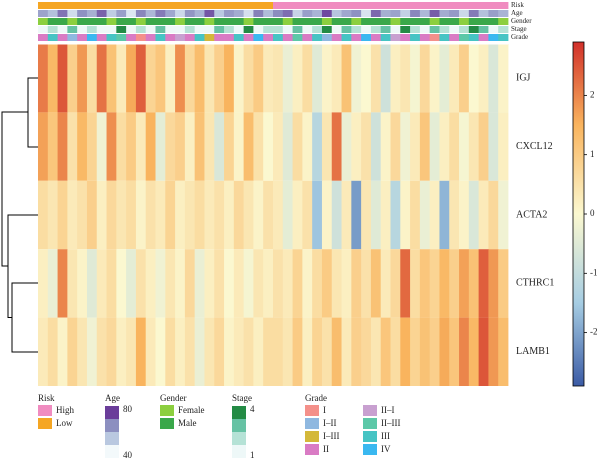 This screenshot has width=600, height=465. I want to click on legend-label: I–II, so click(330, 423).